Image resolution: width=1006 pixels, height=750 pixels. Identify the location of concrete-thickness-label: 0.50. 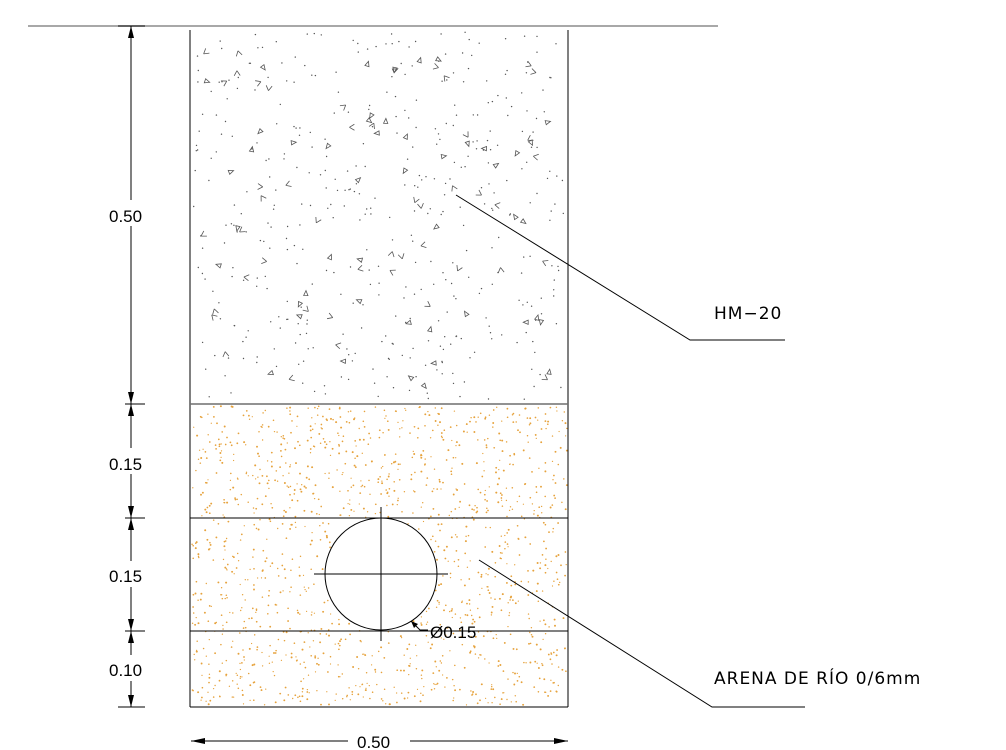
(125, 216).